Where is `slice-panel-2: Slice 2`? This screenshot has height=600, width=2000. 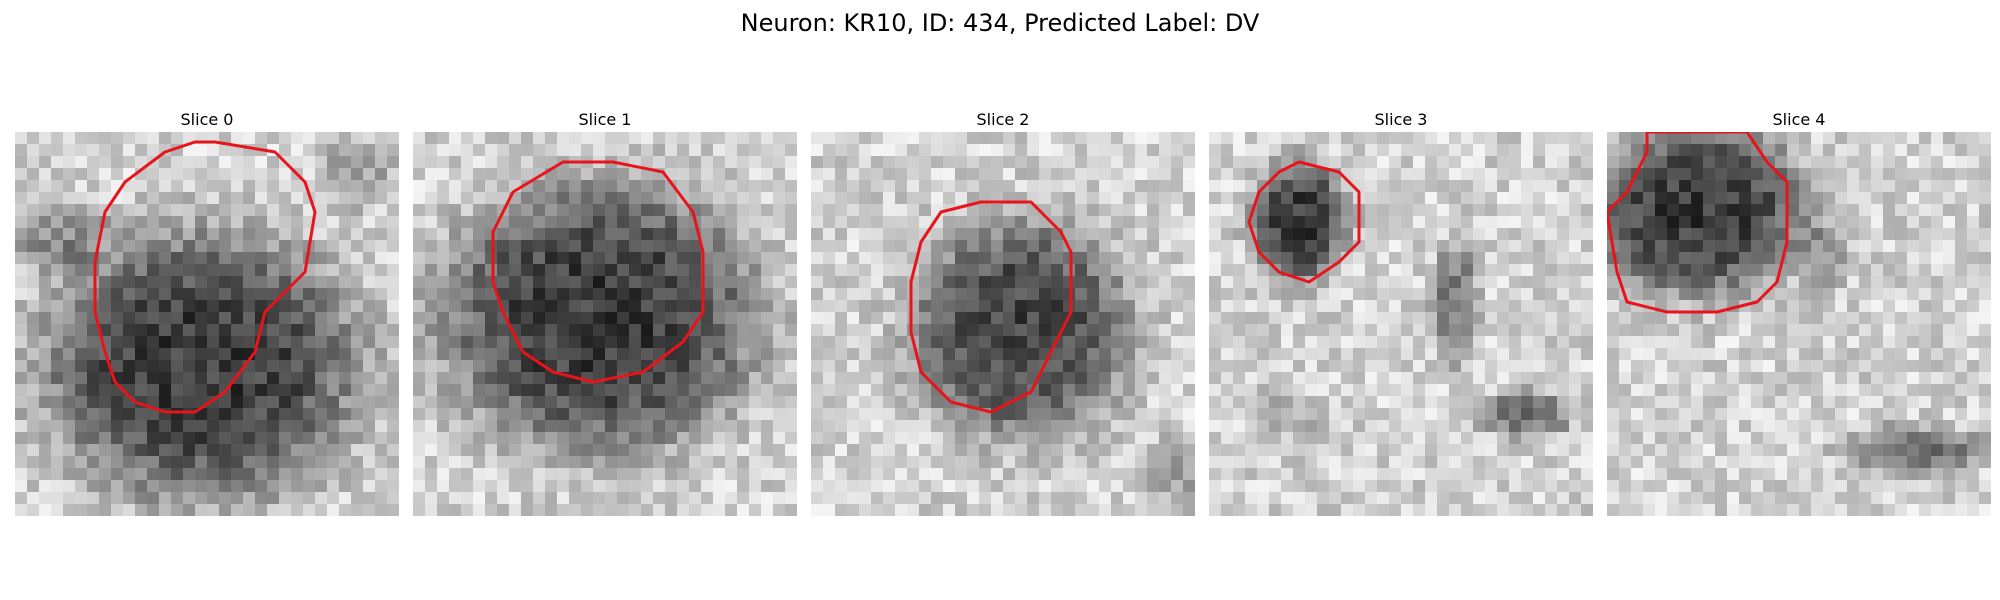
slice-panel-2: Slice 2 is located at coordinates (1003, 312).